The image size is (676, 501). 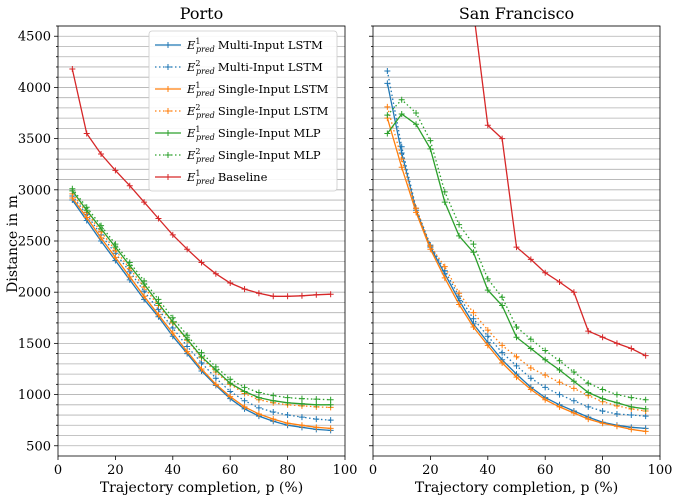 What do you see at coordinates (34, 37) in the screenshot?
I see `y-tick-label: 4500` at bounding box center [34, 37].